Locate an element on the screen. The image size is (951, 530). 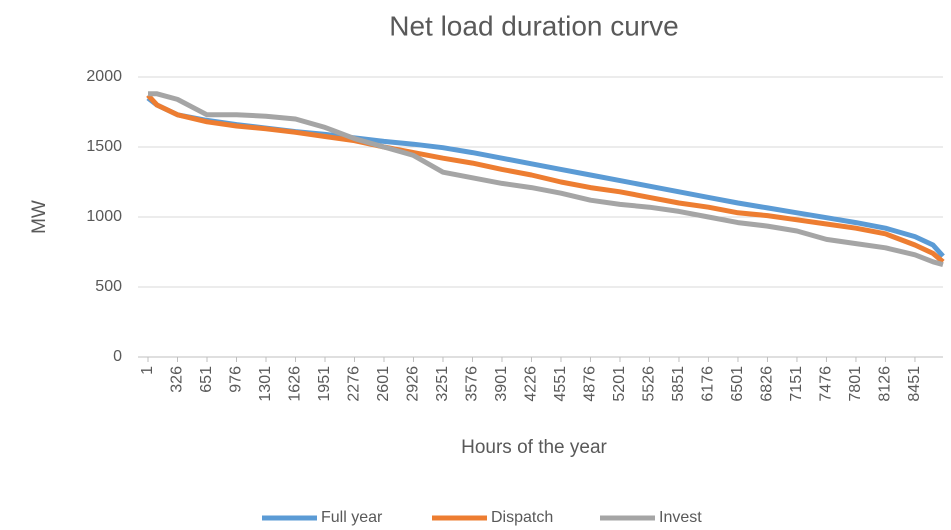
x-tick-label: 1951 is located at coordinates (324, 384).